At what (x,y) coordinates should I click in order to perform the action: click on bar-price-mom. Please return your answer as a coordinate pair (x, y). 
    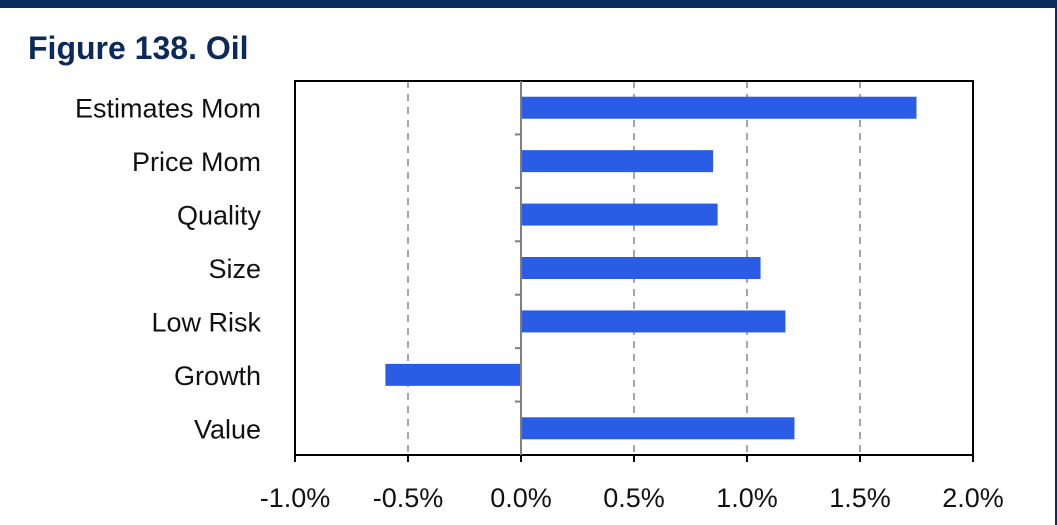
    Looking at the image, I should click on (617, 161).